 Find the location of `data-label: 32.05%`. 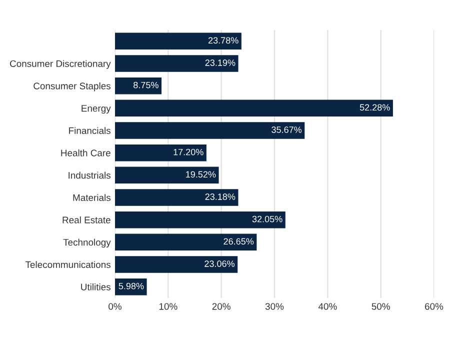

data-label: 32.05% is located at coordinates (267, 219).